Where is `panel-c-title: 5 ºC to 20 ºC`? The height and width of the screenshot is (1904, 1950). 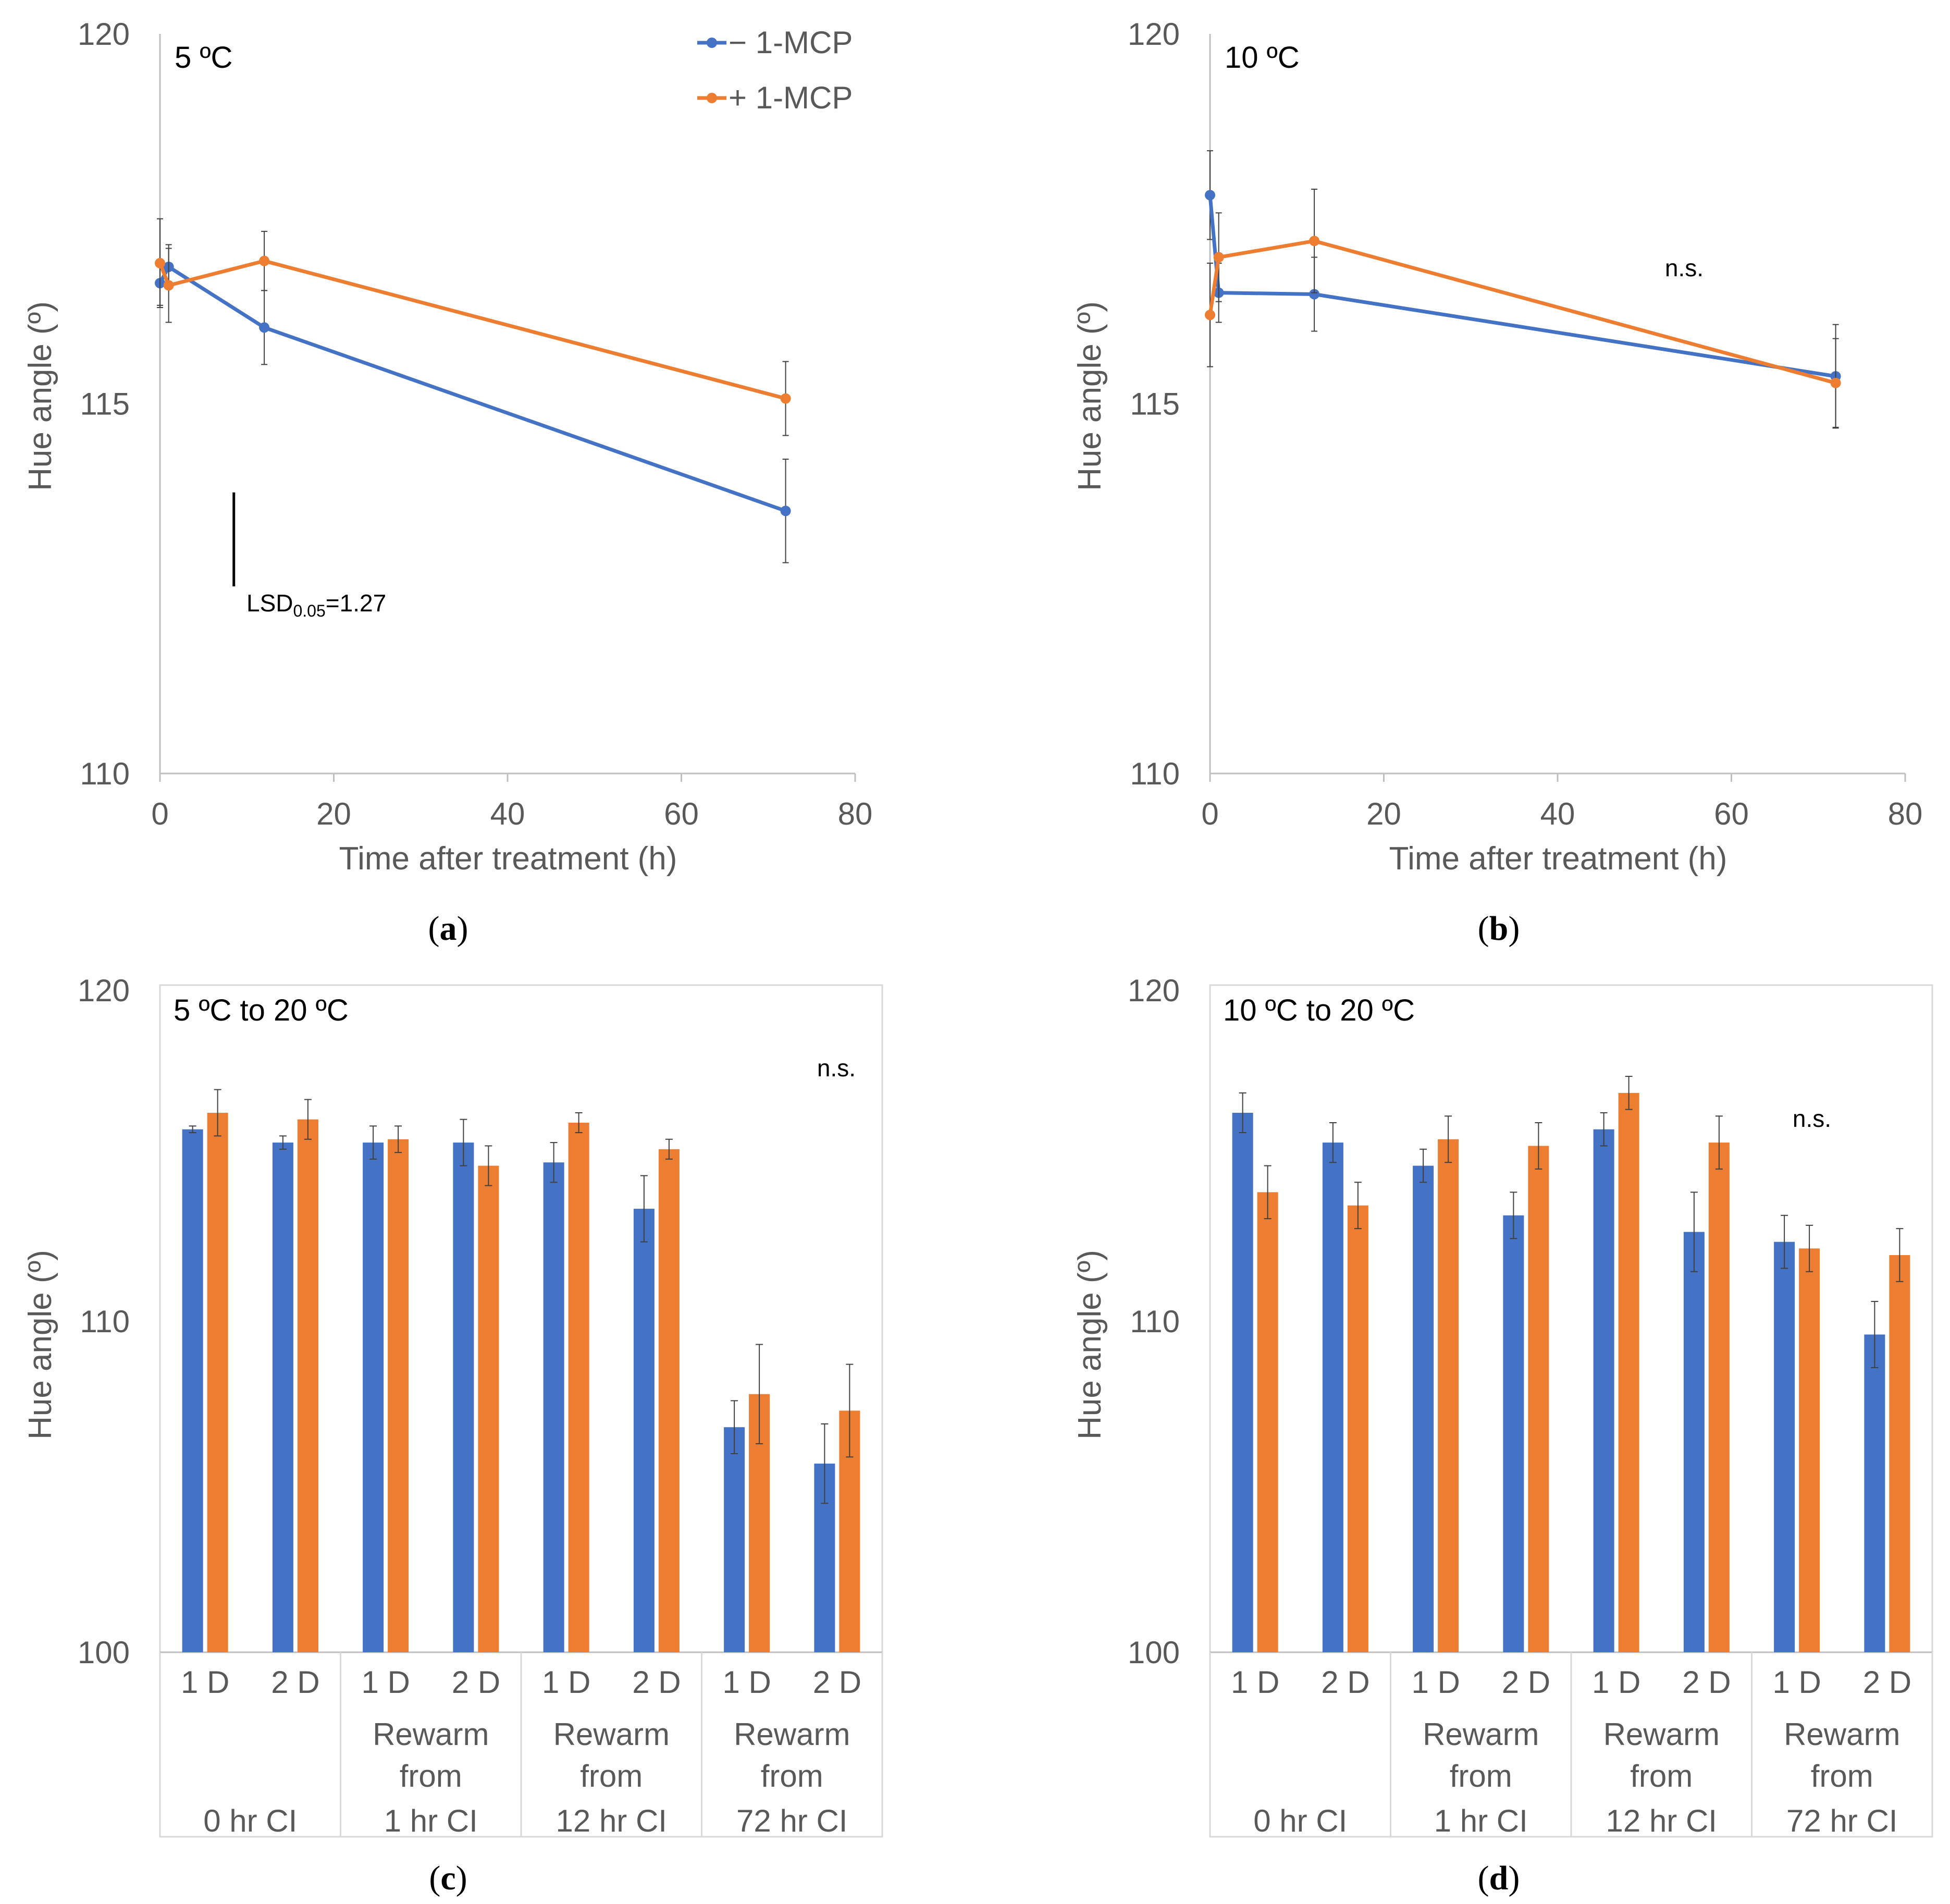 panel-c-title: 5 ºC to 20 ºC is located at coordinates (262, 1010).